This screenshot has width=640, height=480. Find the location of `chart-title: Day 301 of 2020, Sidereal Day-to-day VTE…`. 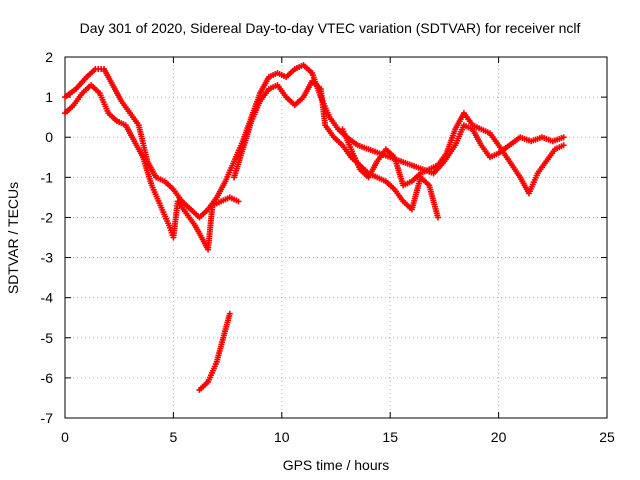

chart-title: Day 301 of 2020, Sidereal Day-to-day VTE… is located at coordinates (330, 28).